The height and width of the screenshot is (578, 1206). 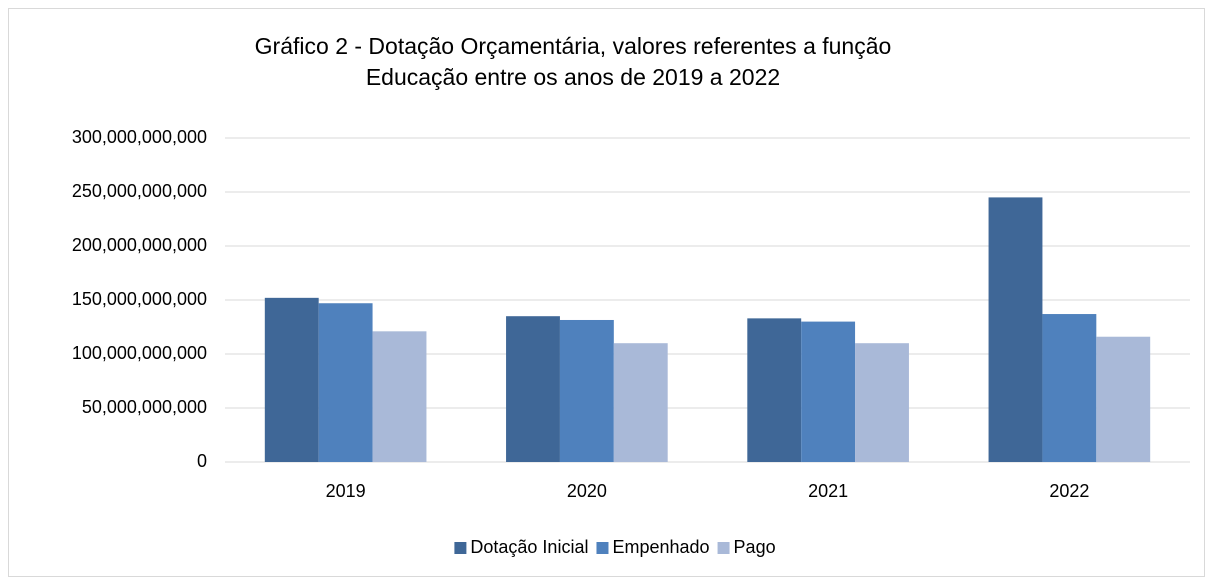 What do you see at coordinates (587, 491) in the screenshot?
I see `x-tick-label: 2020` at bounding box center [587, 491].